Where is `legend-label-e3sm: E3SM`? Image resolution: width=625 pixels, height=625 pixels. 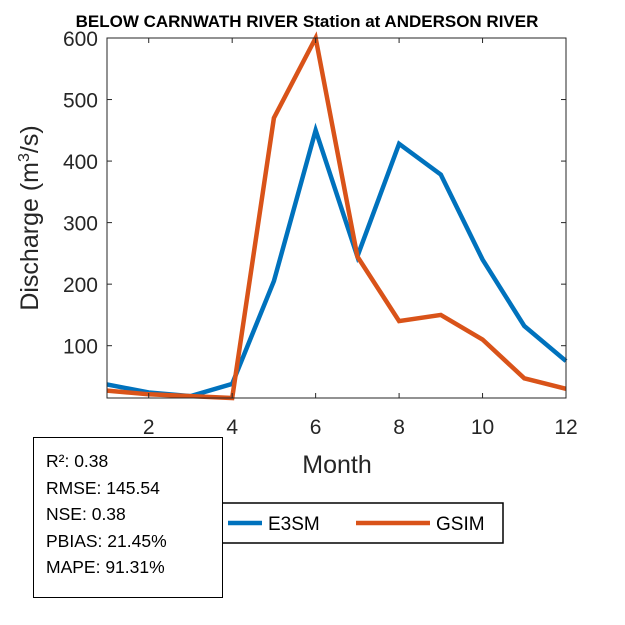 legend-label-e3sm: E3SM is located at coordinates (294, 524).